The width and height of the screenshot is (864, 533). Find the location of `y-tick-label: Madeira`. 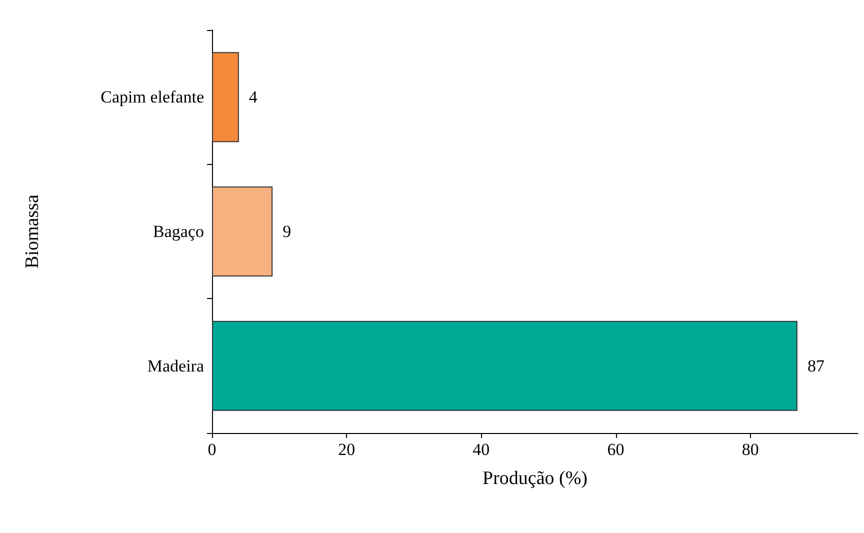

y-tick-label: Madeira is located at coordinates (175, 366).